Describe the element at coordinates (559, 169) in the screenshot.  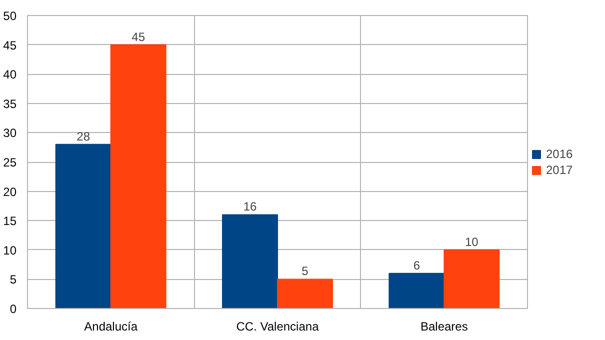
I see `legend-label: 2017` at that location.